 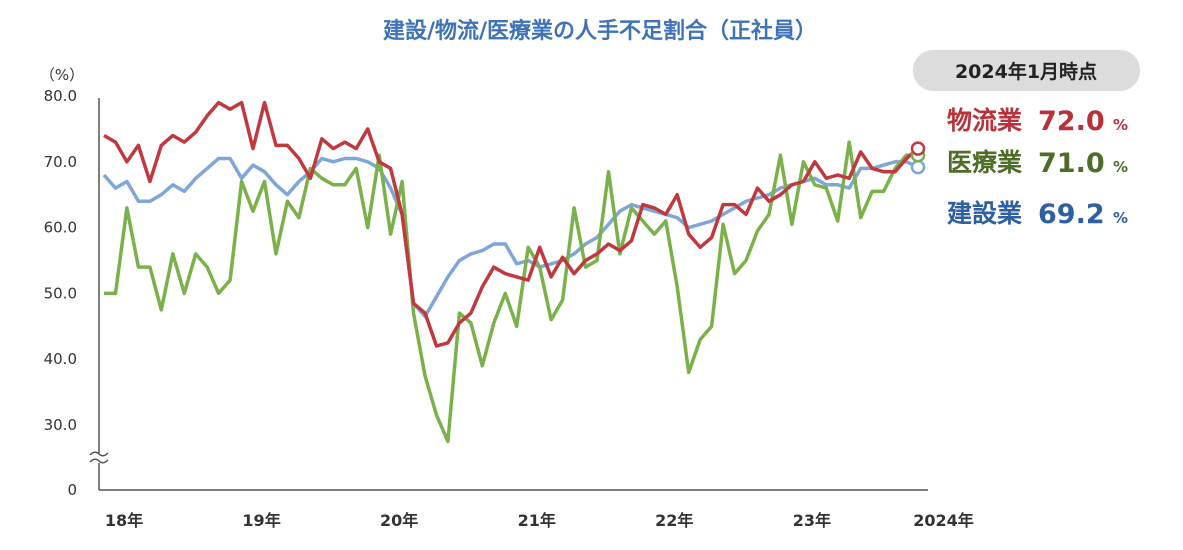 I want to click on legend-unit-logistics: %, so click(x=1120, y=125).